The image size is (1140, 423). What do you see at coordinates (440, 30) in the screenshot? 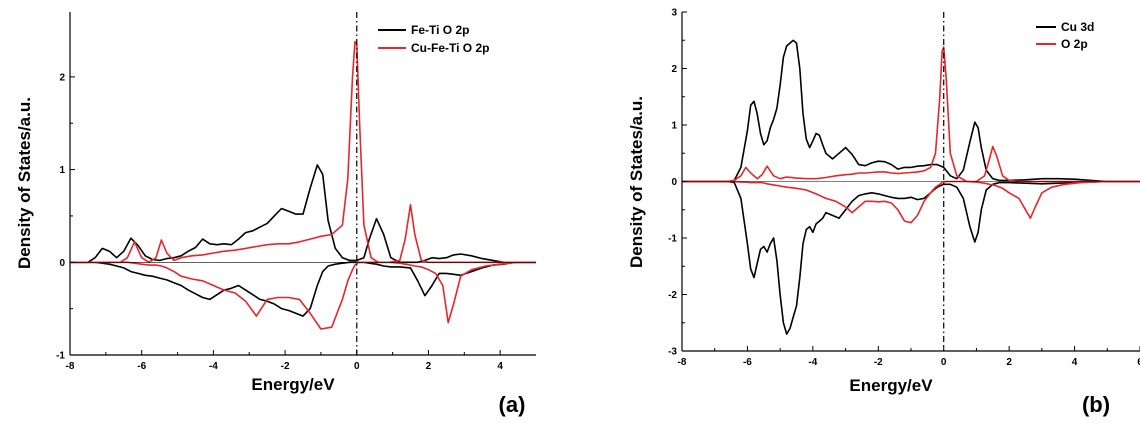
I see `legend-entry-label: Fe-Ti O 2p` at bounding box center [440, 30].